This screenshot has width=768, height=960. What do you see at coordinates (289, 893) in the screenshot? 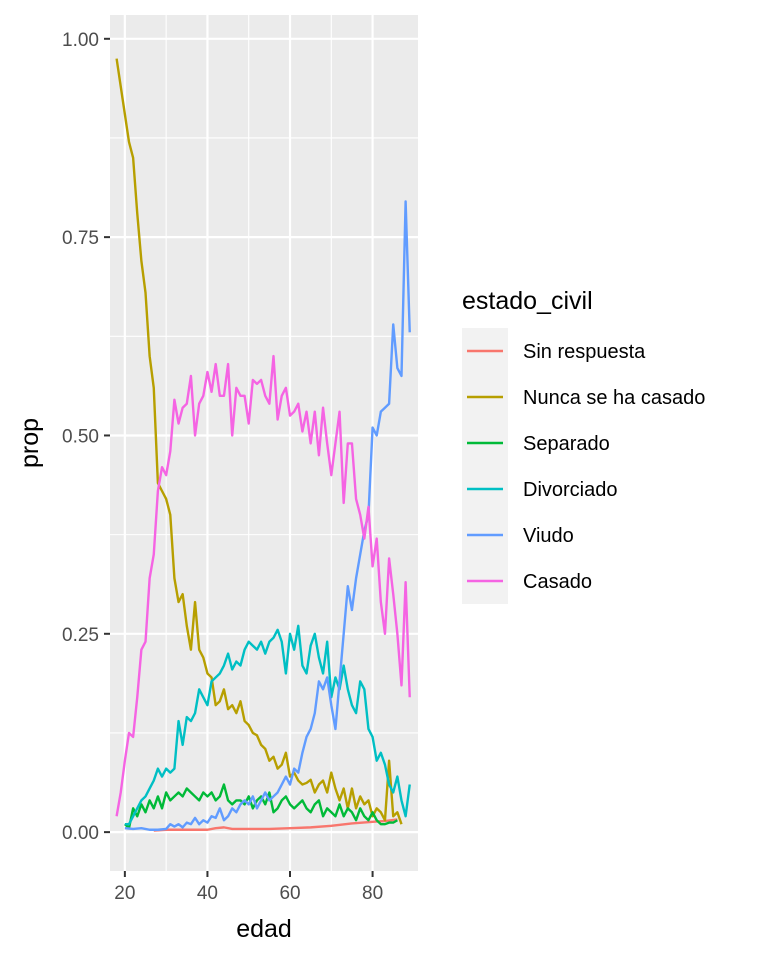
I see `x-tick-label: 60` at bounding box center [289, 893].